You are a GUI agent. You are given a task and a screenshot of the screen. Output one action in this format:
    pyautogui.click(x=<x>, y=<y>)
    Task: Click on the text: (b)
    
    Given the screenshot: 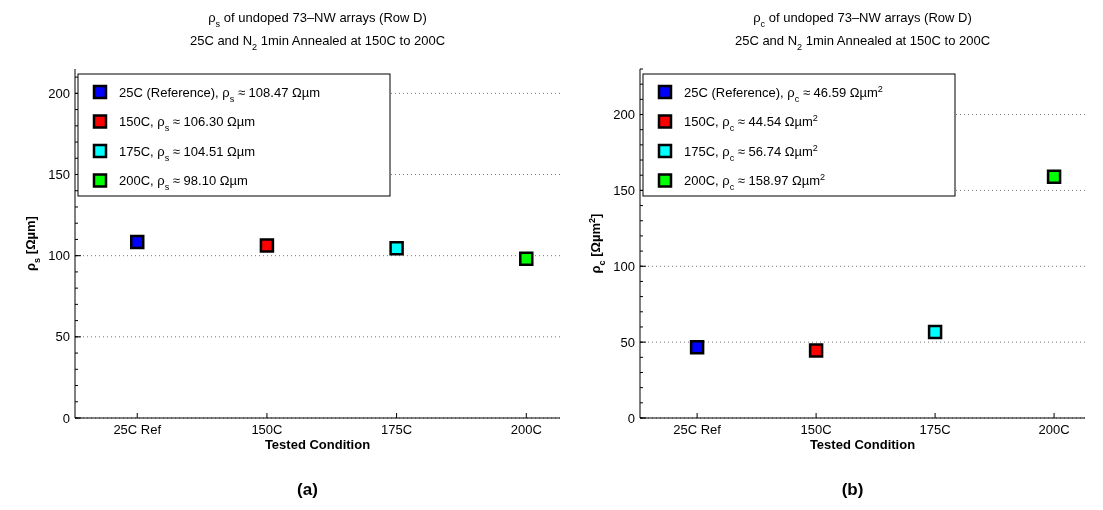 What is the action you would take?
    pyautogui.click(x=852, y=489)
    